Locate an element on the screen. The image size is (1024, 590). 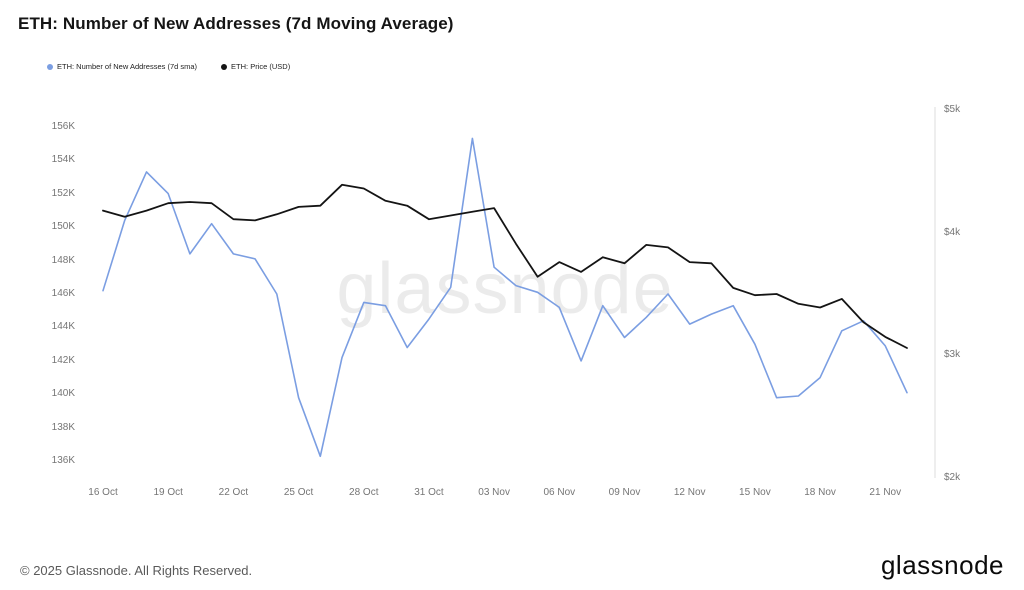
legend-dot-price-icon is located at coordinates (224, 66).